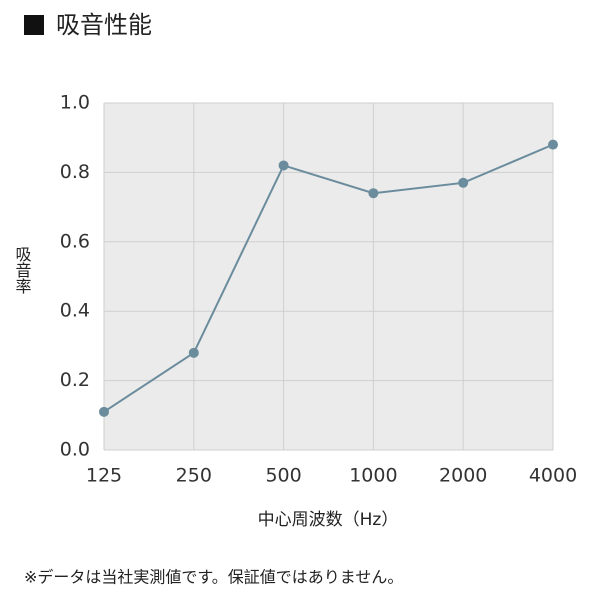 This screenshot has width=600, height=600. What do you see at coordinates (328, 520) in the screenshot?
I see `x-axis-label: 中心周波数（Hz）` at bounding box center [328, 520].